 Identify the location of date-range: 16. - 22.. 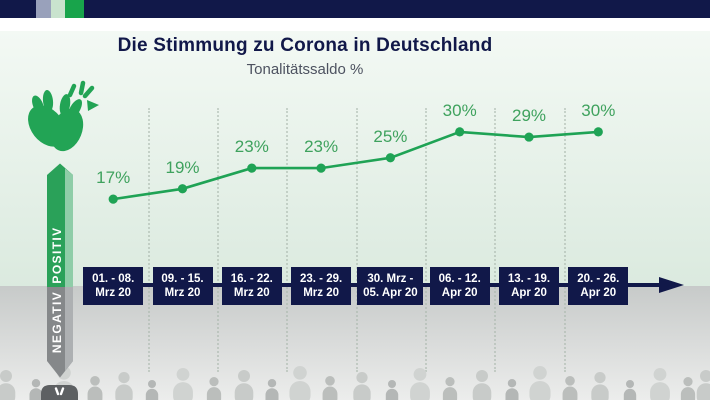
(251, 279).